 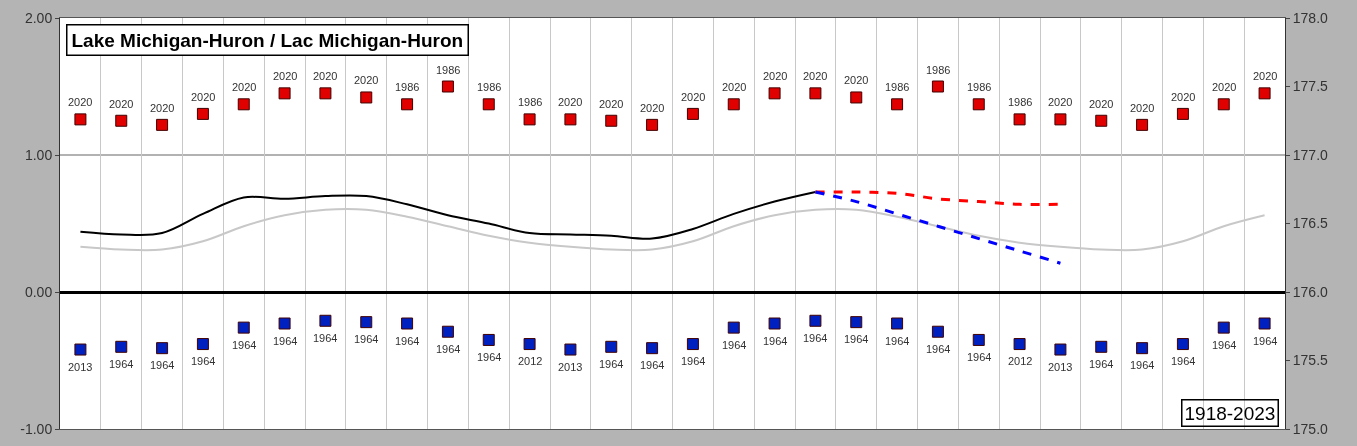 I want to click on y-tick-label: 2.00, so click(x=38, y=17).